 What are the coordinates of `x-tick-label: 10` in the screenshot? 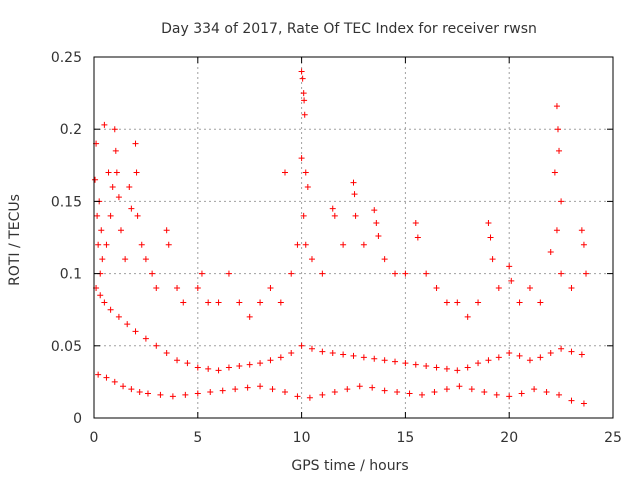 It's located at (302, 438).